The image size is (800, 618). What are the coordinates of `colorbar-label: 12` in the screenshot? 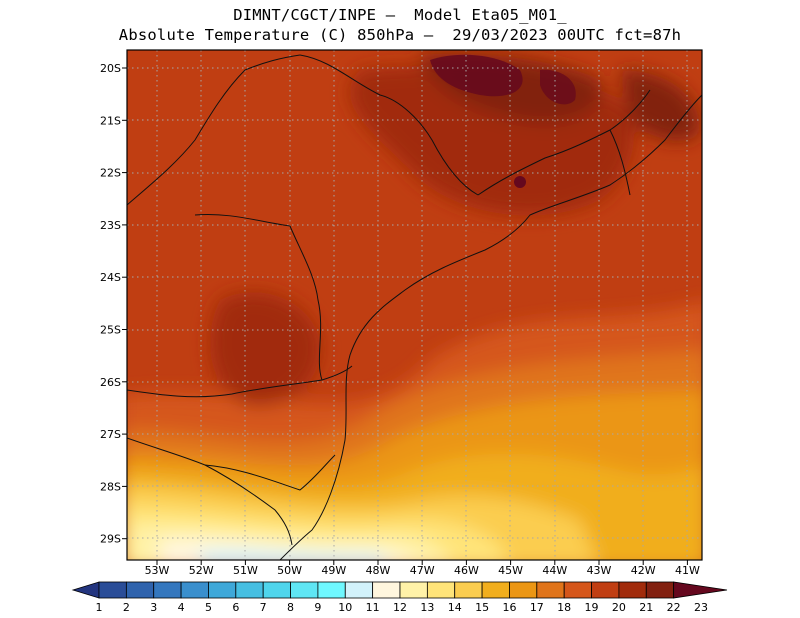 It's located at (400, 607).